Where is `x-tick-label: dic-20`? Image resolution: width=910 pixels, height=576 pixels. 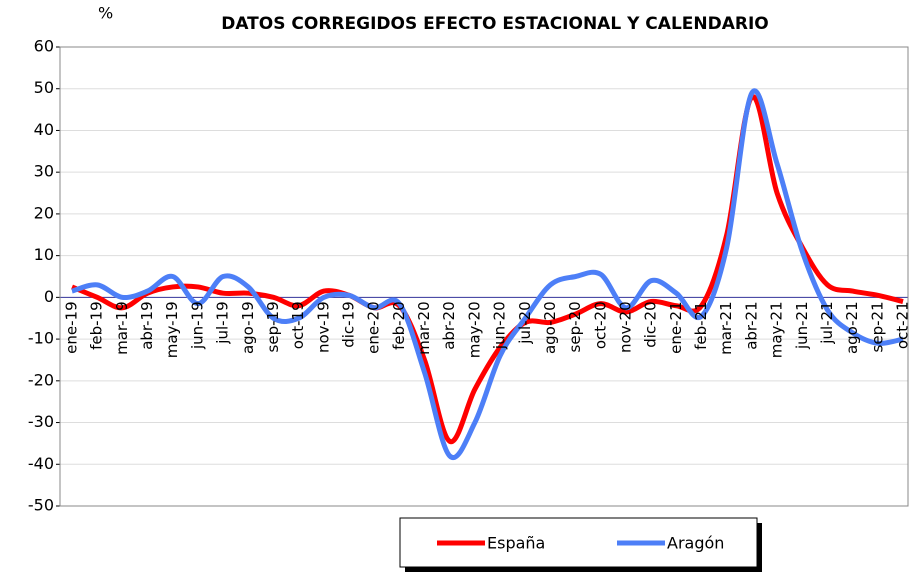
x-tick-label: dic-20 is located at coordinates (651, 324).